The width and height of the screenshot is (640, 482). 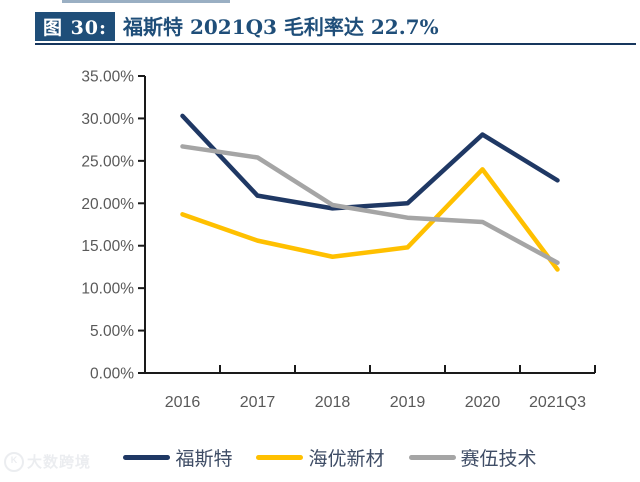 What do you see at coordinates (333, 402) in the screenshot?
I see `svg-text: 2018` at bounding box center [333, 402].